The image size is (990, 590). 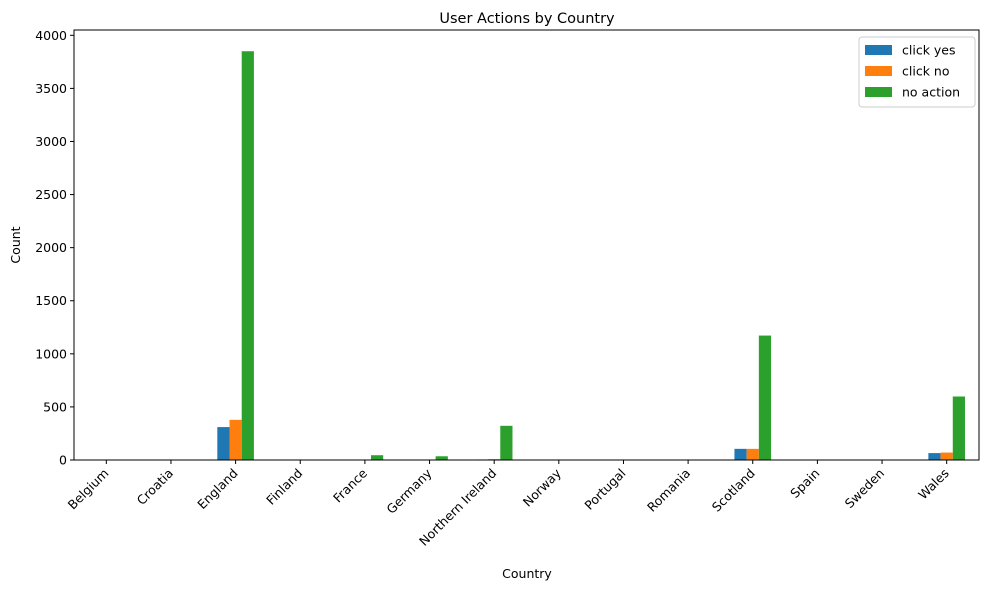 I want to click on legend-label-click-no: click no, so click(x=925, y=71).